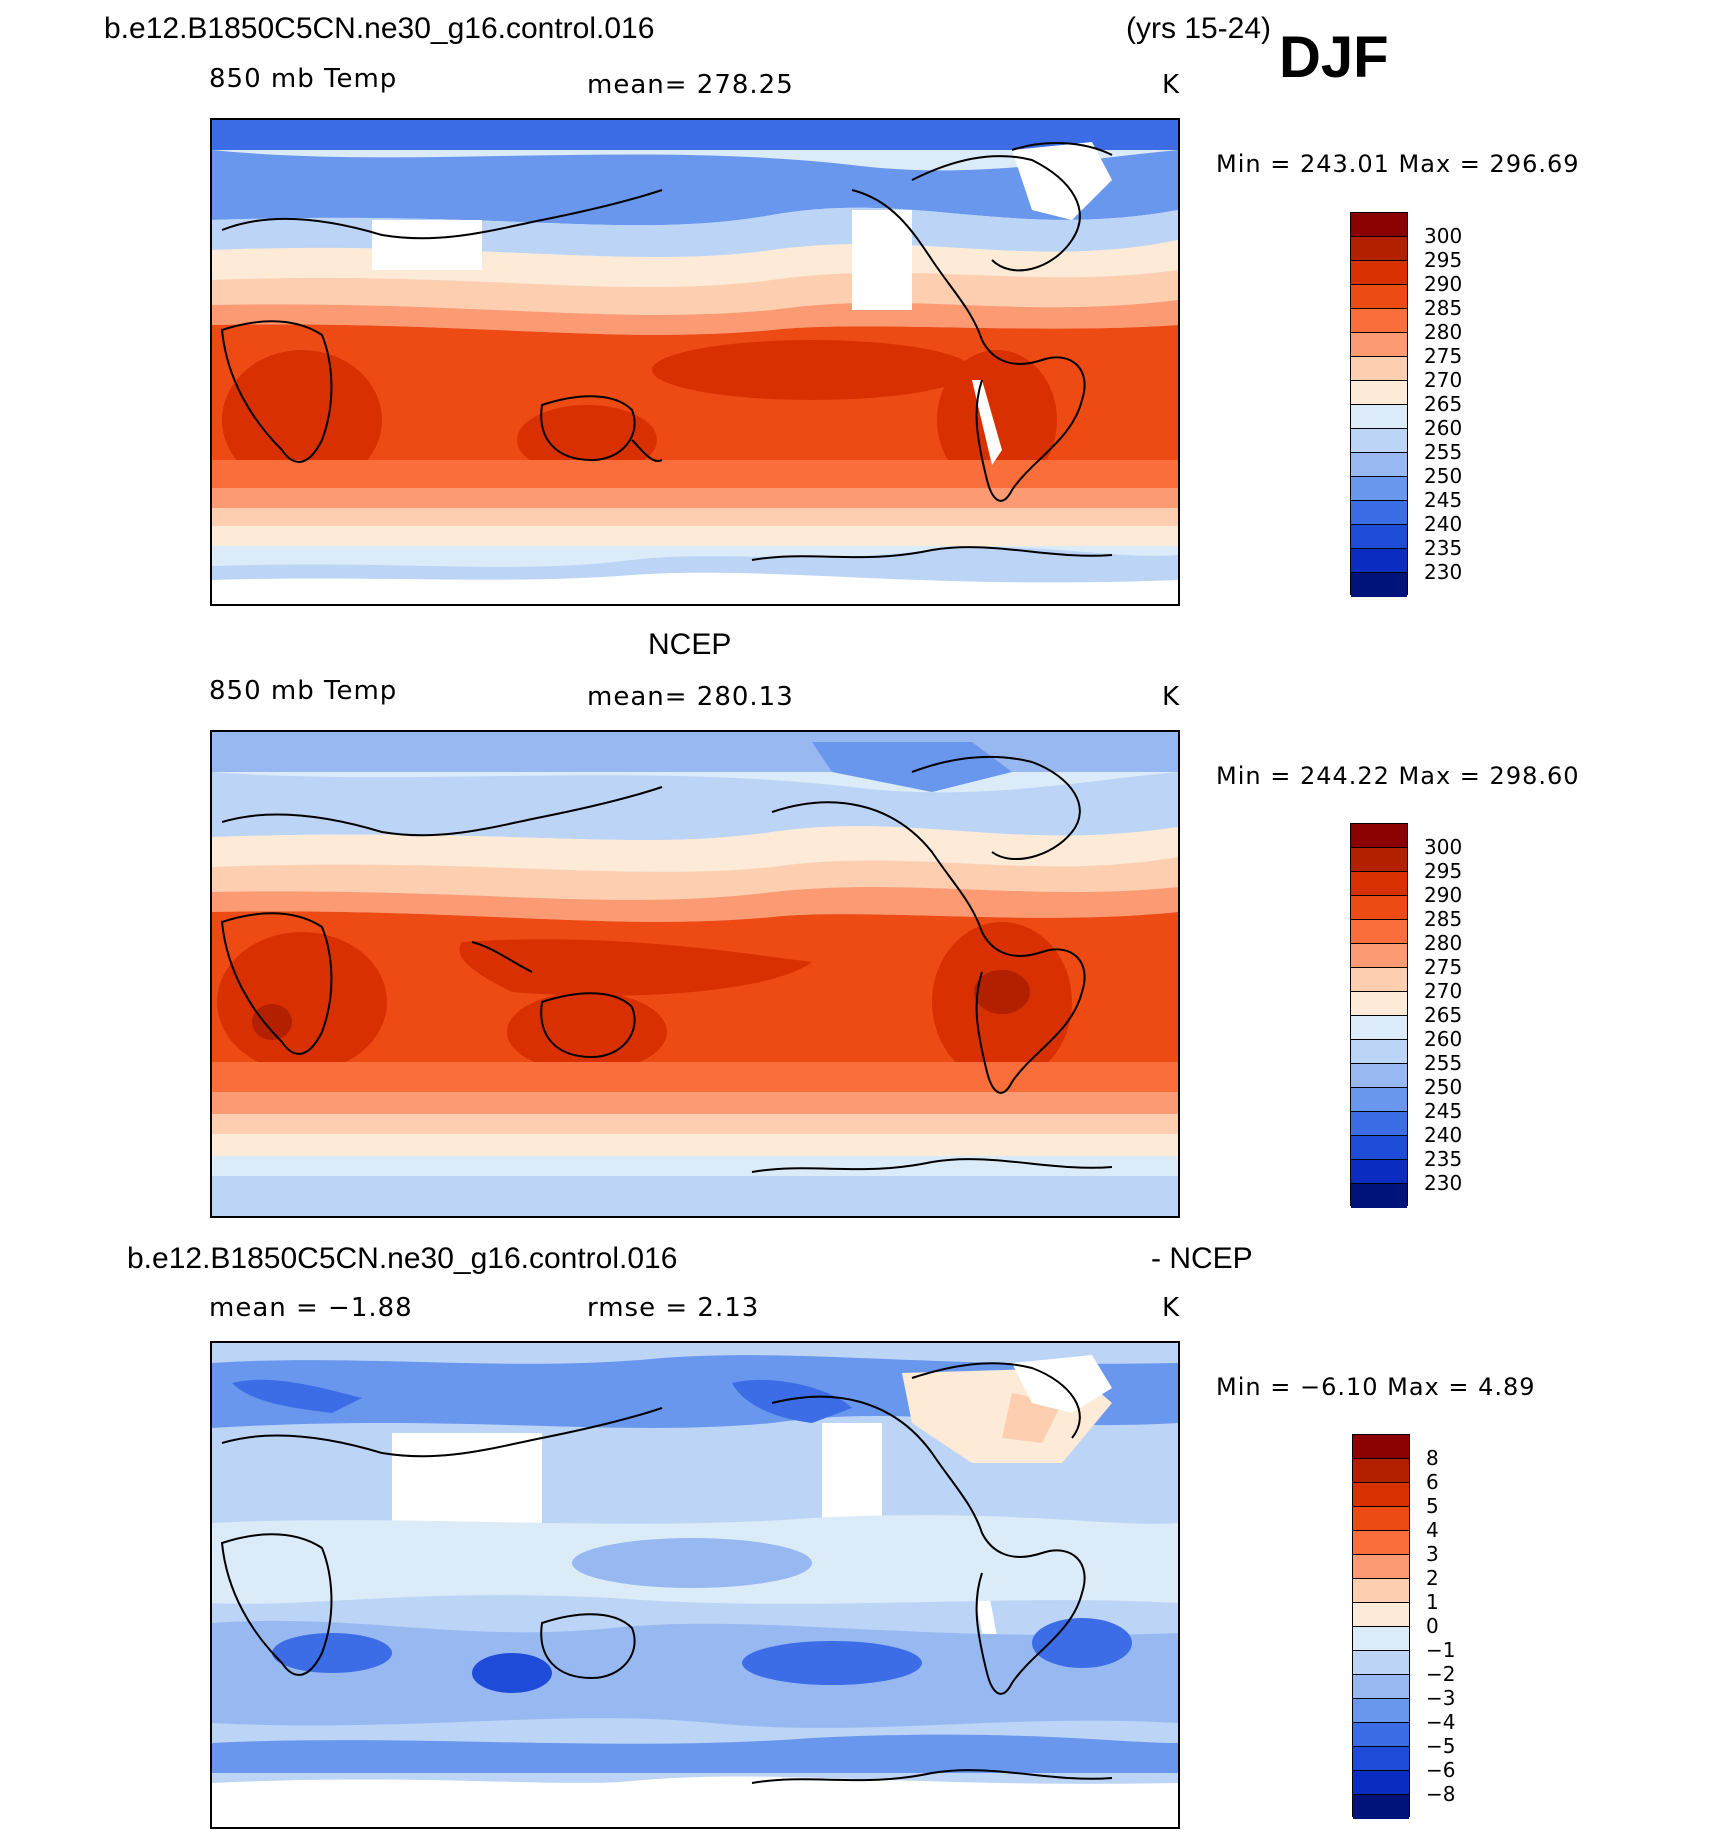 The width and height of the screenshot is (1710, 1841). Describe the element at coordinates (1432, 1554) in the screenshot. I see `colorbar-tick-label: 3` at that location.